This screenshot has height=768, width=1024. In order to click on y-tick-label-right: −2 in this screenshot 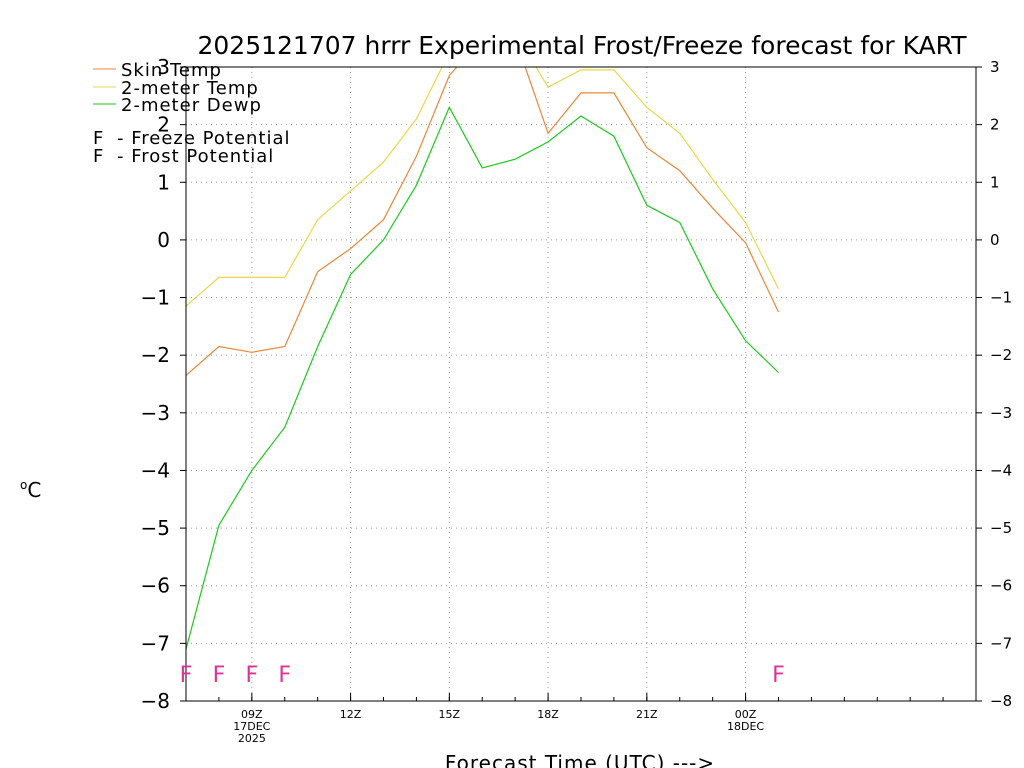, I will do `click(1001, 355)`.